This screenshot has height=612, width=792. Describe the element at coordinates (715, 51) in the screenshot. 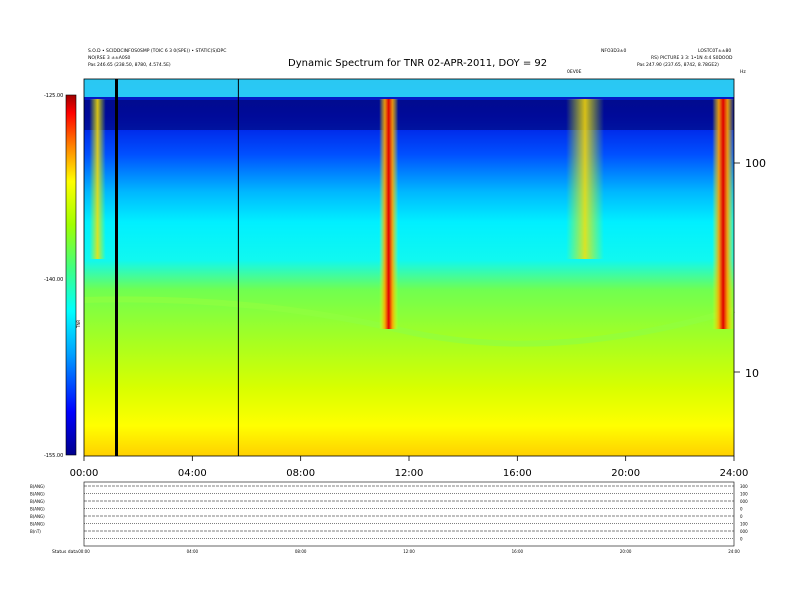

I see `header-right-line-2: LOSTC0T±±80` at that location.